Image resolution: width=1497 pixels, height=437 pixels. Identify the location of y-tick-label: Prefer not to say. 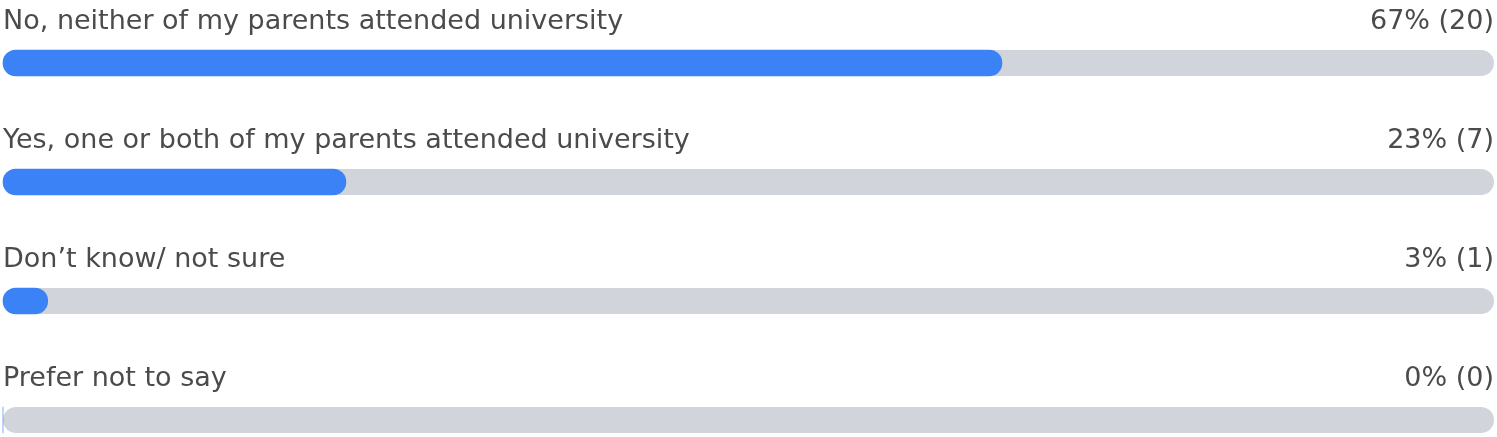
(115, 376).